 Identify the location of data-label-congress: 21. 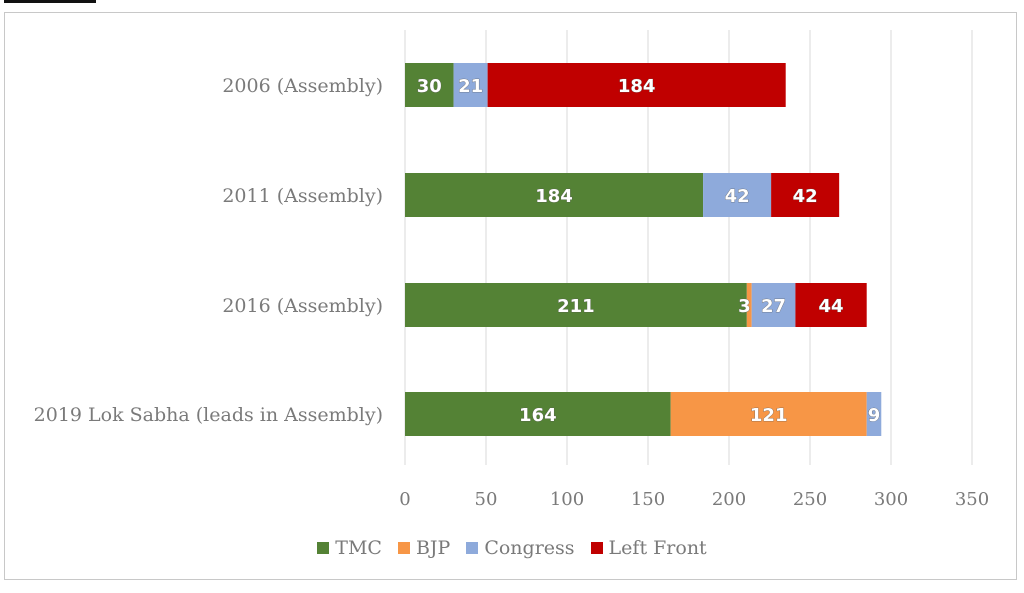
(470, 86).